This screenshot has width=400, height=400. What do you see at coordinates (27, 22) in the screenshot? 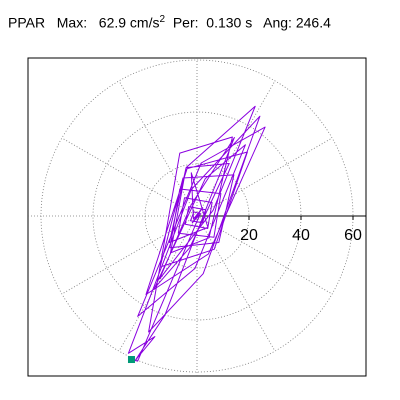
I see `component-label: PPAR` at bounding box center [27, 22].